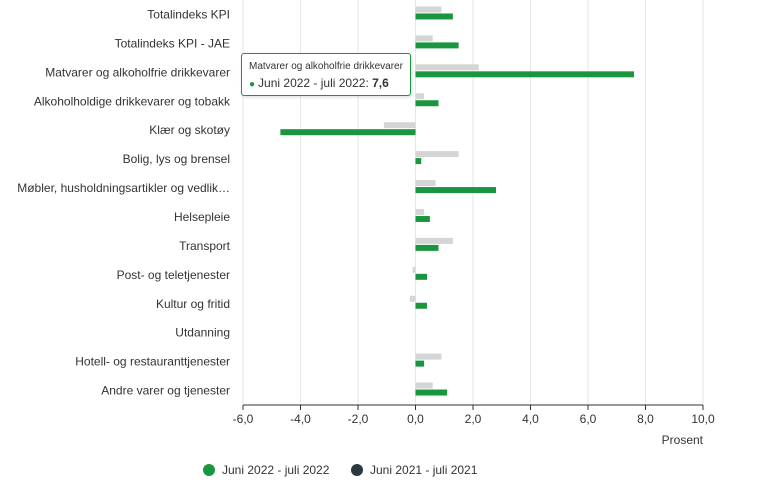 The width and height of the screenshot is (773, 500). What do you see at coordinates (173, 275) in the screenshot?
I see `category-label: Post- og teletjenester` at bounding box center [173, 275].